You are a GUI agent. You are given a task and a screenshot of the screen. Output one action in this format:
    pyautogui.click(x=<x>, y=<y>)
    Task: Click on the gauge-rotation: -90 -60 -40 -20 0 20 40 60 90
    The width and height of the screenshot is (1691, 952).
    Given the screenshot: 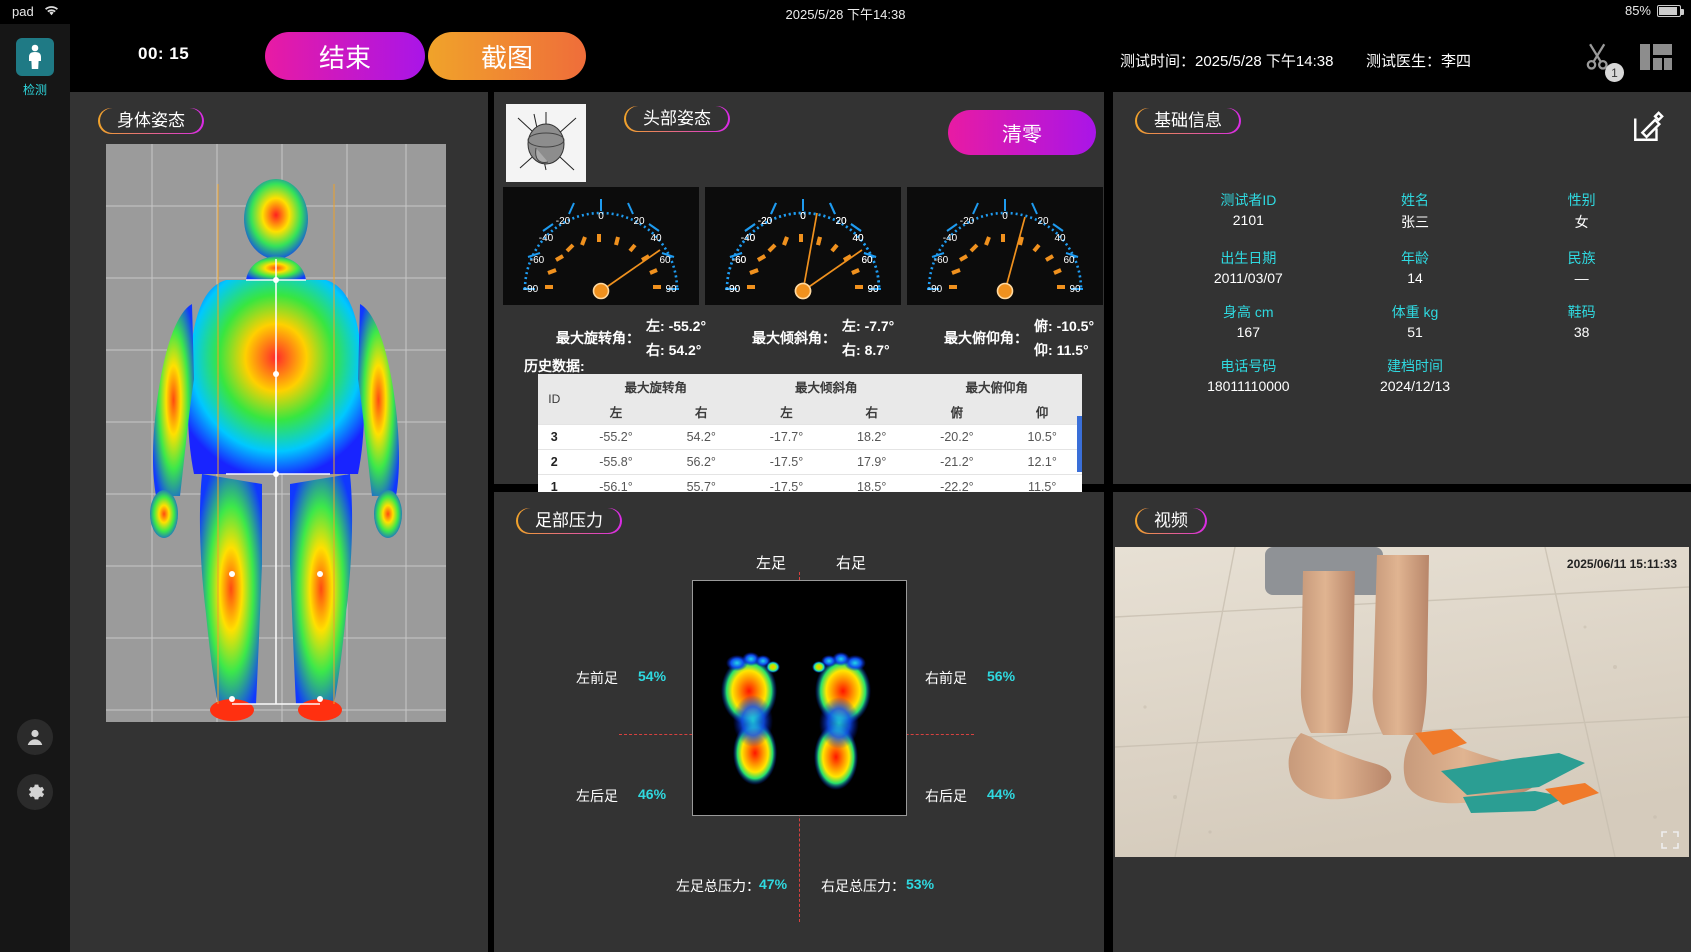 What is the action you would take?
    pyautogui.click(x=601, y=246)
    